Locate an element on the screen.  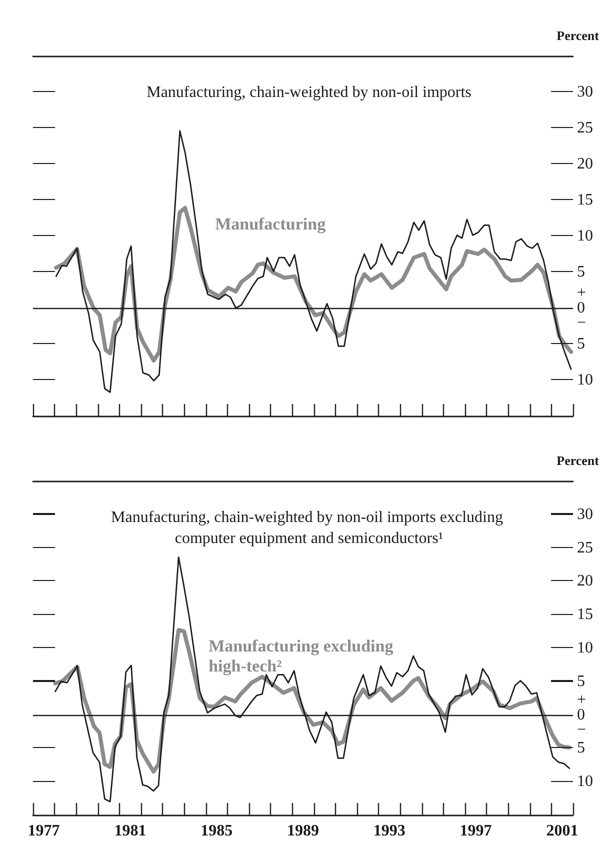
x-tick-label: 1989 is located at coordinates (303, 831).